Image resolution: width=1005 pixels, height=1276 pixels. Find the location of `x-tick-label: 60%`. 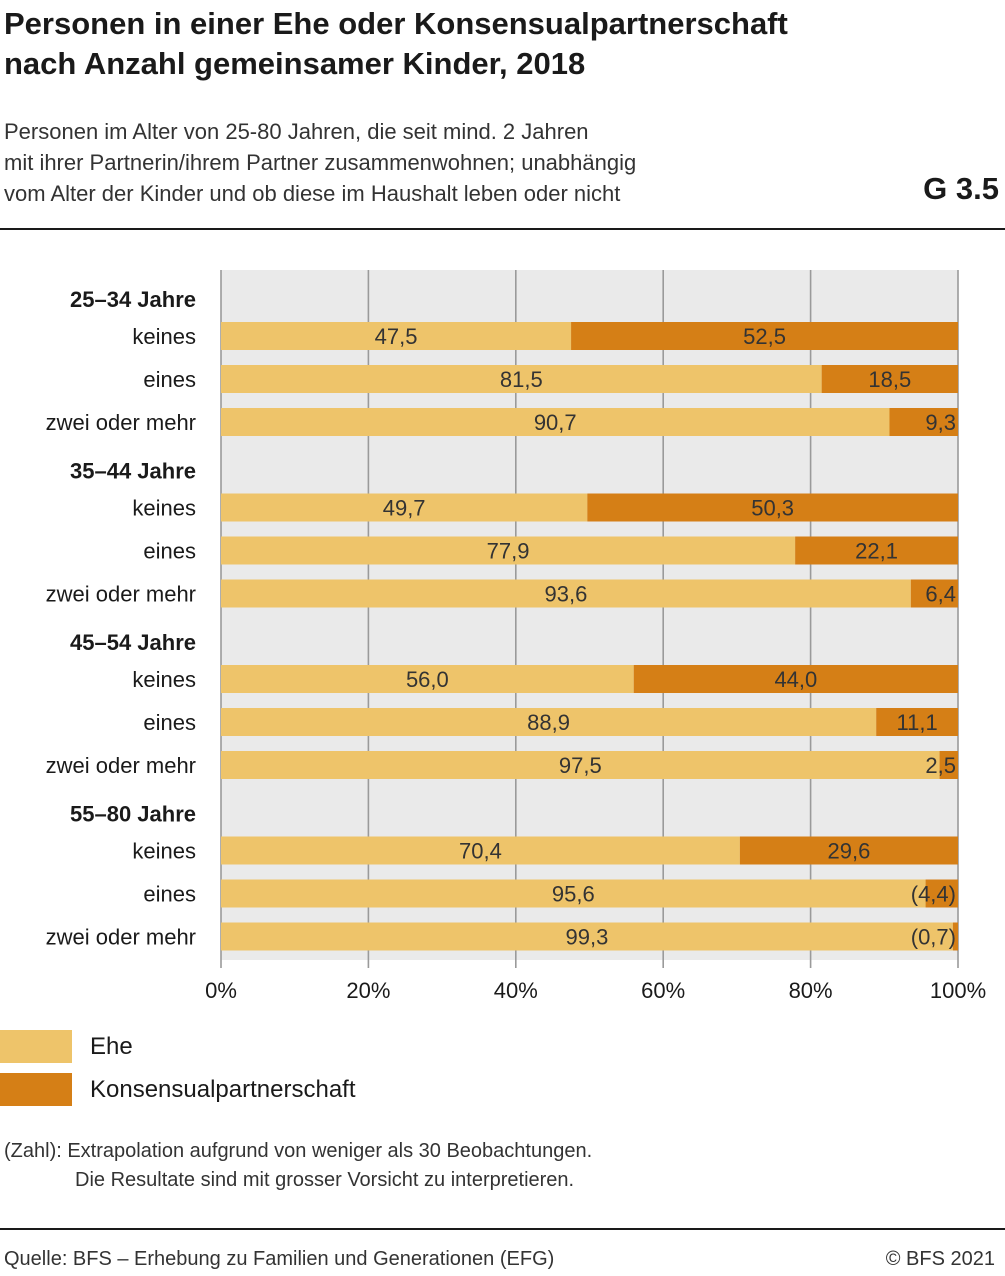

x-tick-label: 60% is located at coordinates (663, 990).